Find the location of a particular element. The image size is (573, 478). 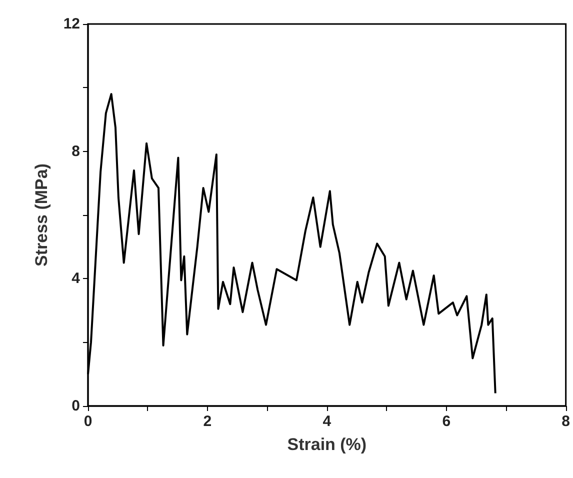

x-tick-label: 4 is located at coordinates (327, 421).